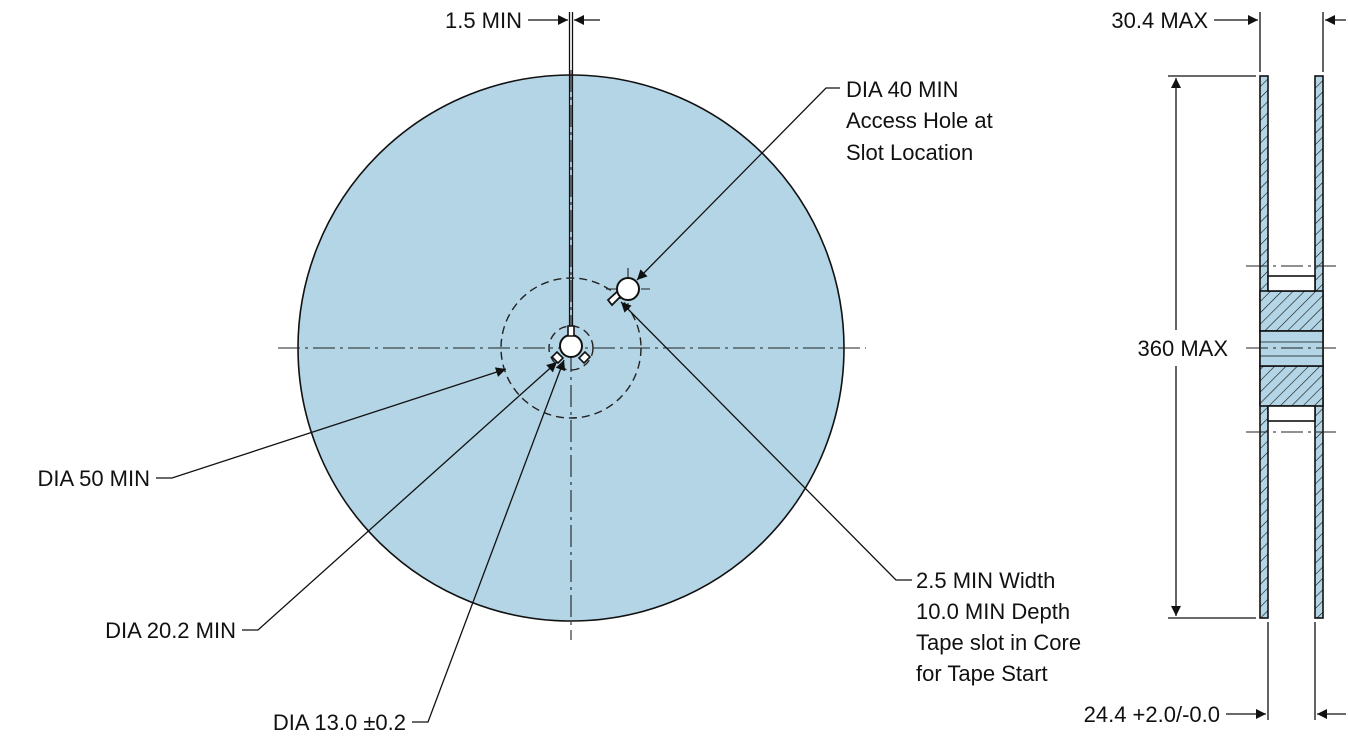  Describe the element at coordinates (993, 611) in the screenshot. I see `tape-slot-label-line2: 10.0 MIN Depth` at that location.